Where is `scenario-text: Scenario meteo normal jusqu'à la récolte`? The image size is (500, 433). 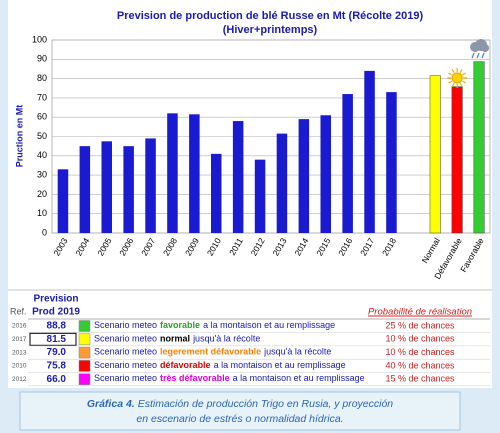 scenario-text: Scenario meteo normal jusqu'à la récolte is located at coordinates (177, 339).